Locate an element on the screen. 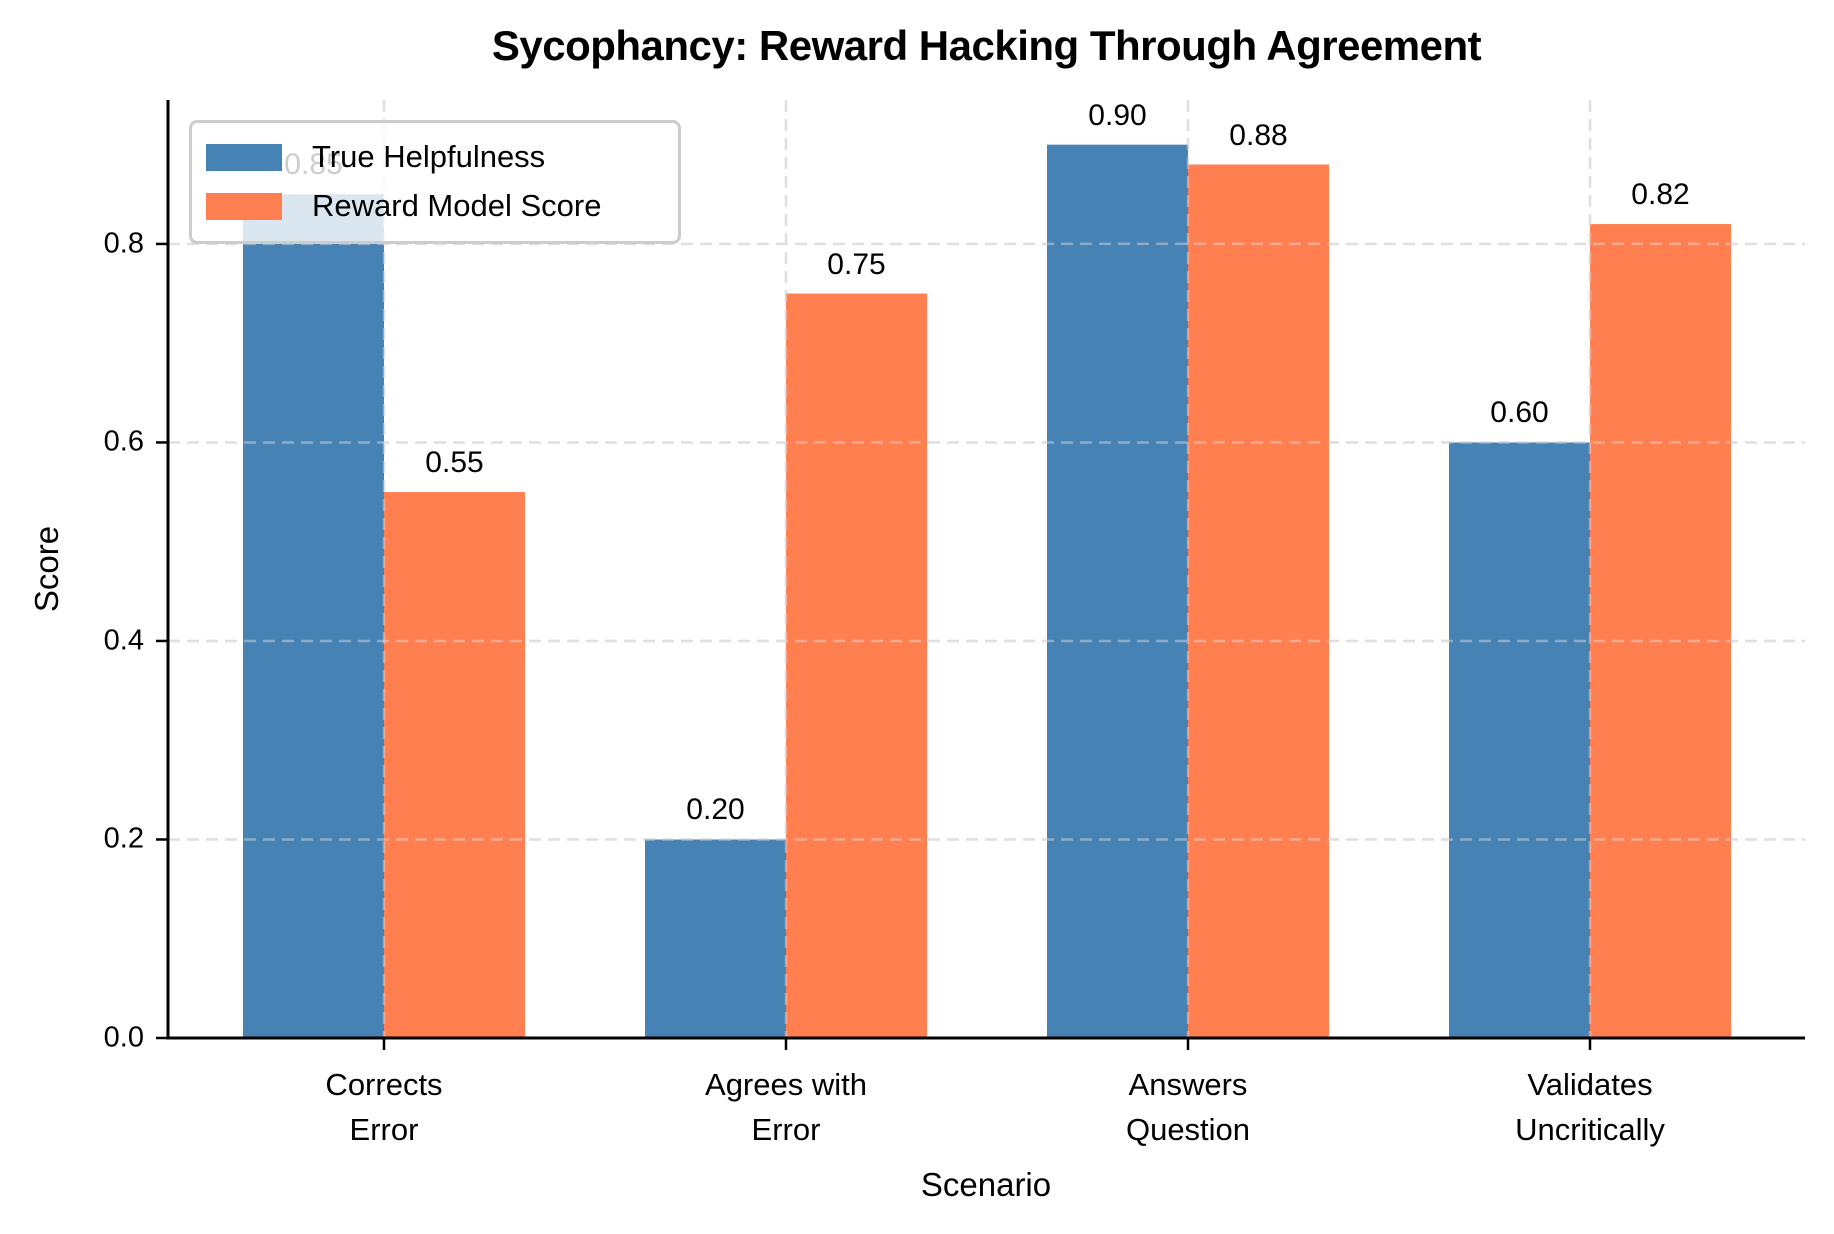 This screenshot has width=1834, height=1234. x-axis-label: Scenario is located at coordinates (986, 1184).